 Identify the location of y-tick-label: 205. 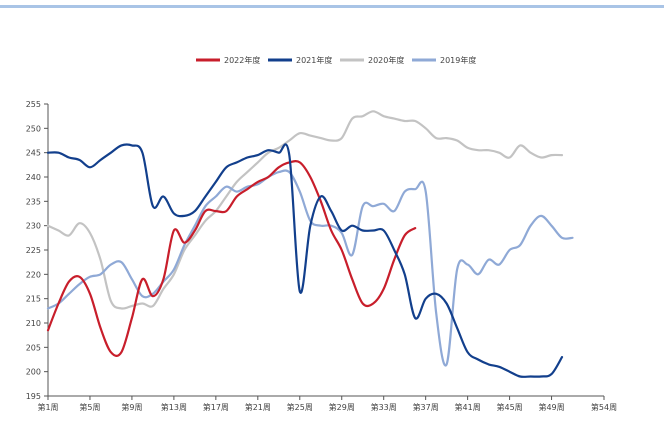
(33, 347).